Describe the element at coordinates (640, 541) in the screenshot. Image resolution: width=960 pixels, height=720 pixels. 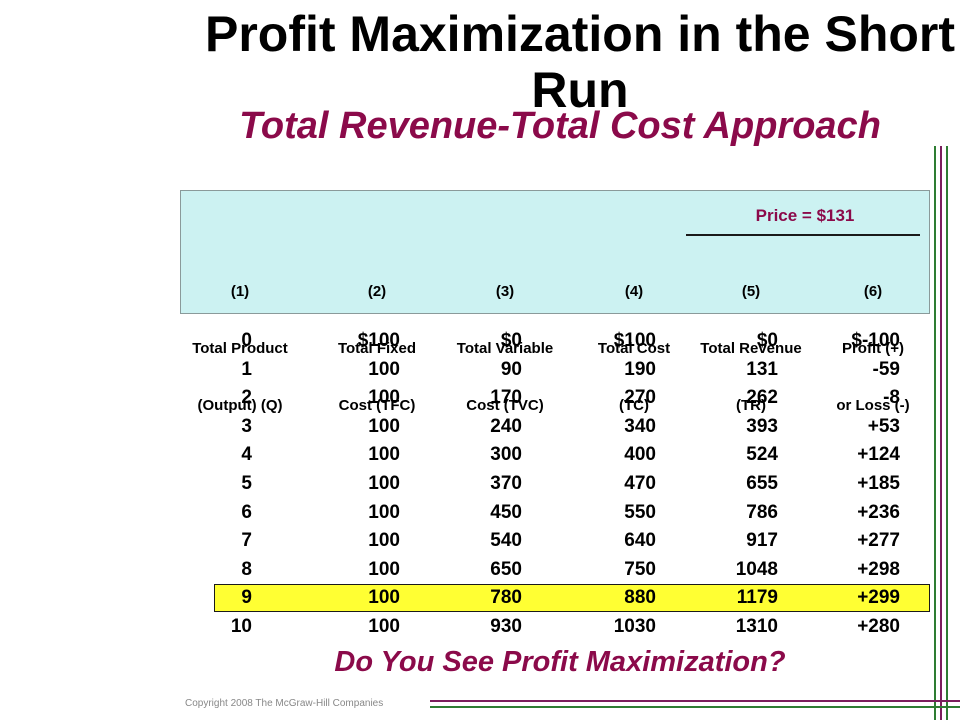
I see `table-cell-tc: 640` at that location.